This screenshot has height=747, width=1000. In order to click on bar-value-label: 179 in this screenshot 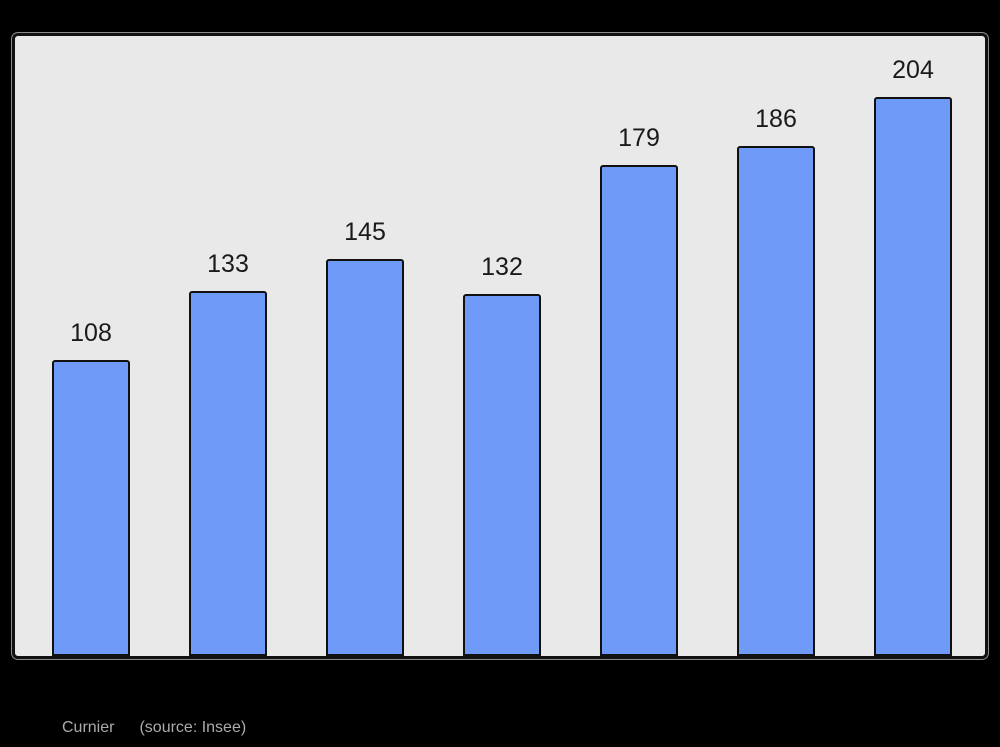, I will do `click(639, 138)`.